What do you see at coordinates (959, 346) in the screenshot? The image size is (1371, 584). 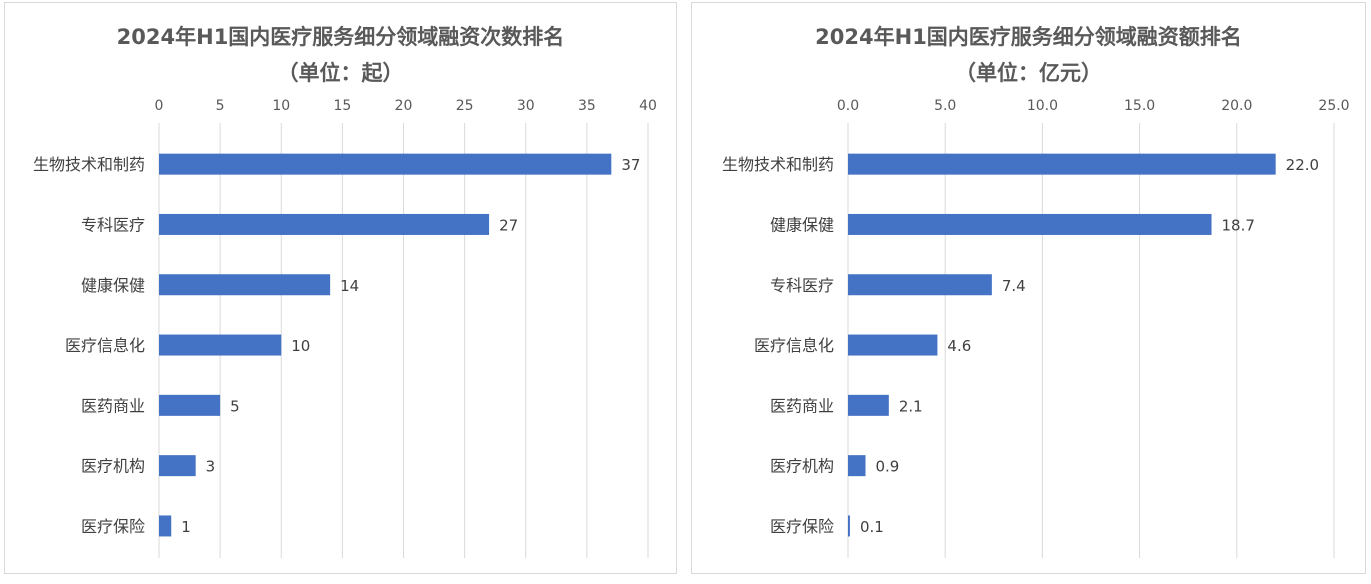 I see `data-label: 4.6` at bounding box center [959, 346].